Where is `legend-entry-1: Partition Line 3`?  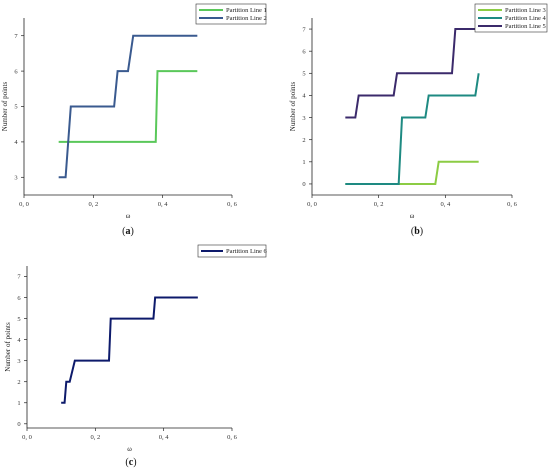
legend-entry-1: Partition Line 3 is located at coordinates (525, 10).